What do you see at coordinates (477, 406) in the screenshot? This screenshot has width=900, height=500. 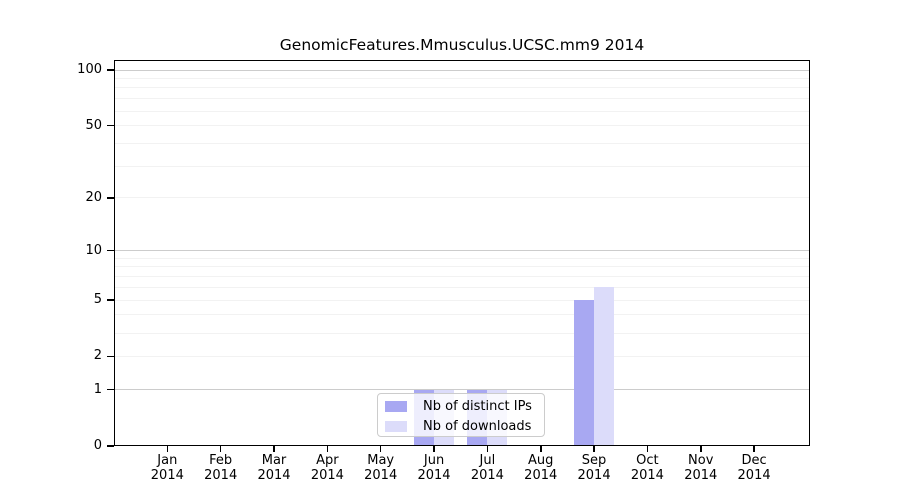 I see `legend-label: Nb of distinct IPs` at bounding box center [477, 406].